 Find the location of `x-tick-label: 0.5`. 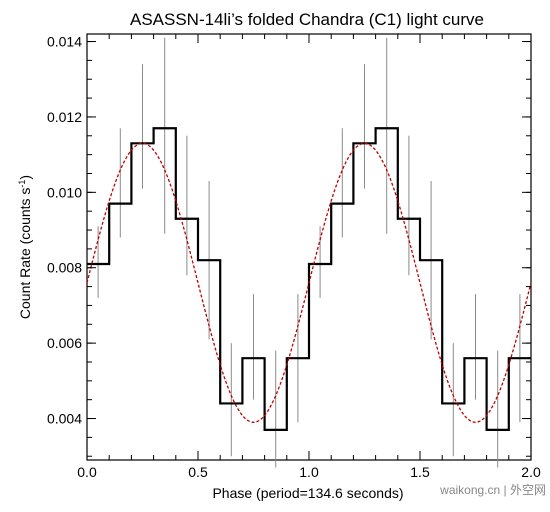

x-tick-label: 0.5 is located at coordinates (198, 472).